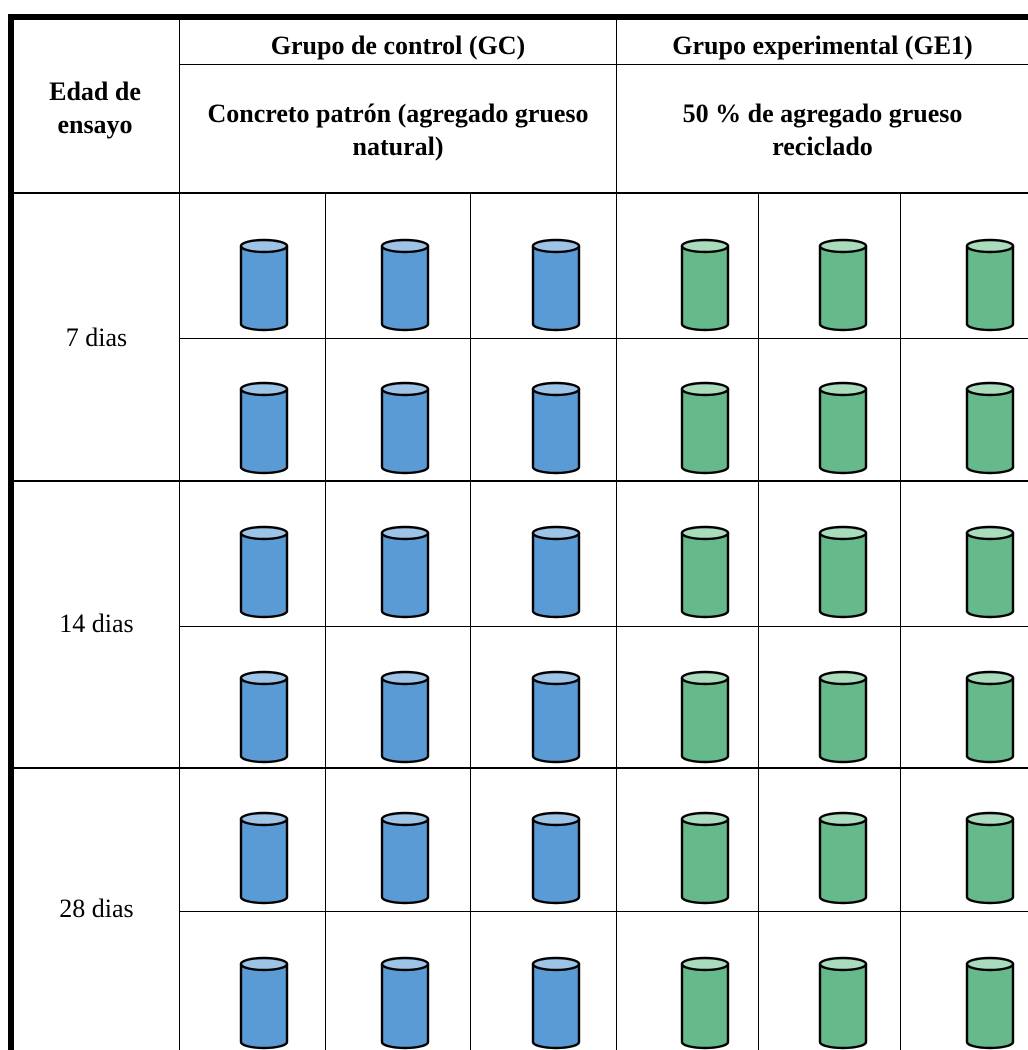 Image resolution: width=1028 pixels, height=1050 pixels. Describe the element at coordinates (96, 623) in the screenshot. I see `age-label-14-days: 14 dias` at that location.